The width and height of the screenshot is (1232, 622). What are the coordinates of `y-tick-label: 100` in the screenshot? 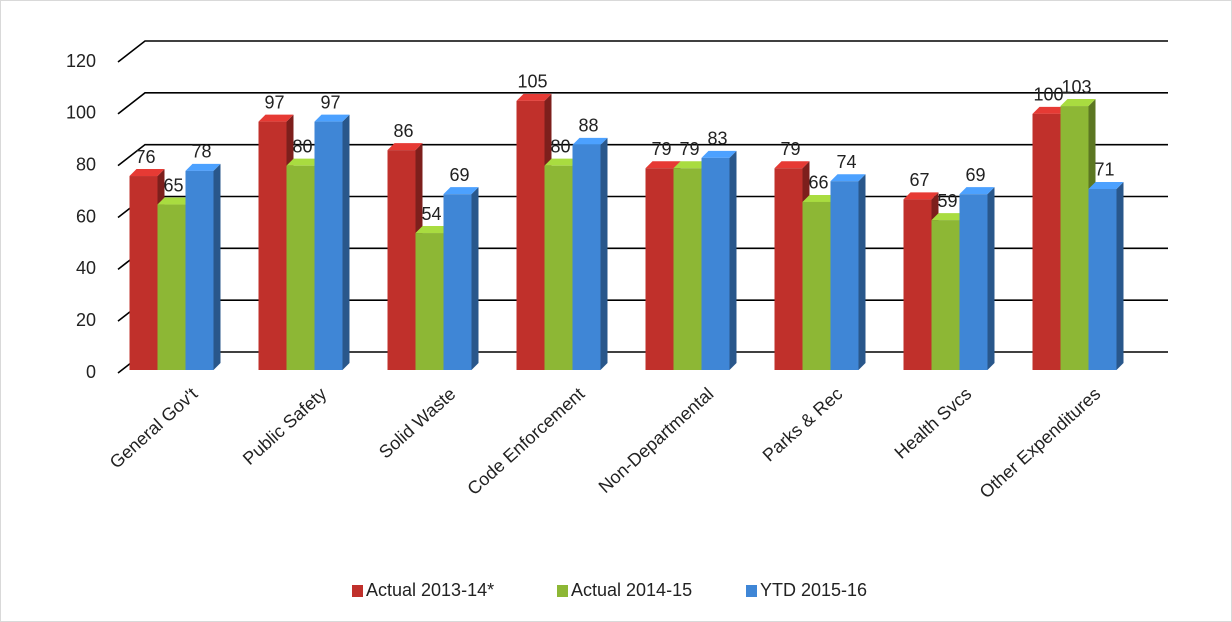 It's located at (81, 113).